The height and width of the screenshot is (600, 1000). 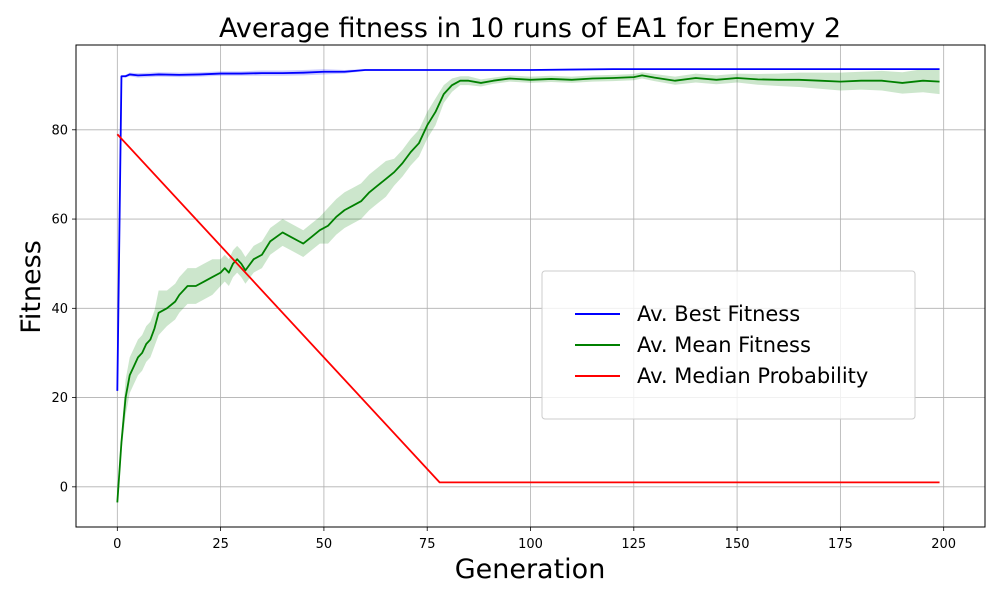 I want to click on x-axis-label: Generation, so click(x=530, y=569).